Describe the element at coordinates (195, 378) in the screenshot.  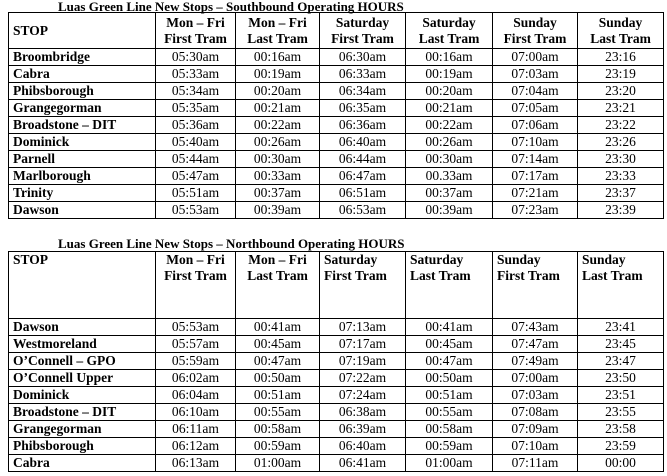
I see `tram-time: 06:02am` at that location.